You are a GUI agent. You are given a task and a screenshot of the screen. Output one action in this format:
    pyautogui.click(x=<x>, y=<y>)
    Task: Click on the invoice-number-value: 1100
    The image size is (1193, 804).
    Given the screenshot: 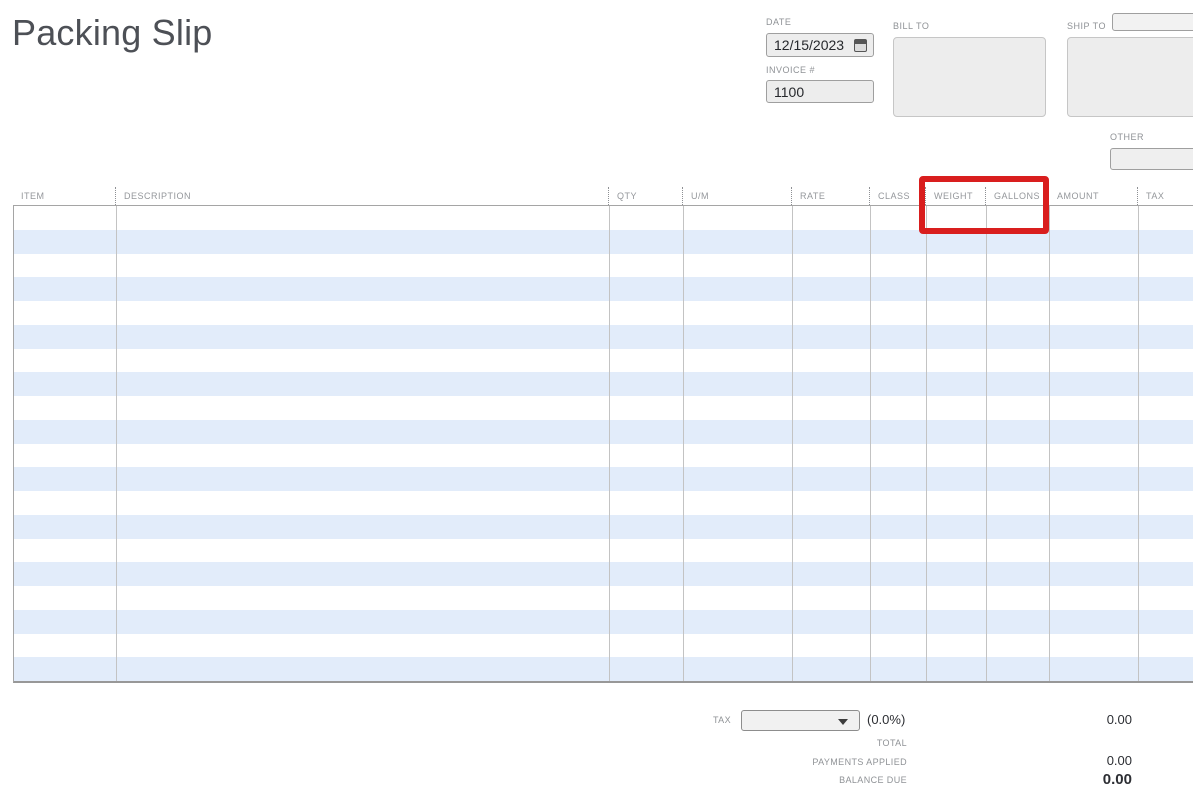 What is the action you would take?
    pyautogui.click(x=789, y=91)
    